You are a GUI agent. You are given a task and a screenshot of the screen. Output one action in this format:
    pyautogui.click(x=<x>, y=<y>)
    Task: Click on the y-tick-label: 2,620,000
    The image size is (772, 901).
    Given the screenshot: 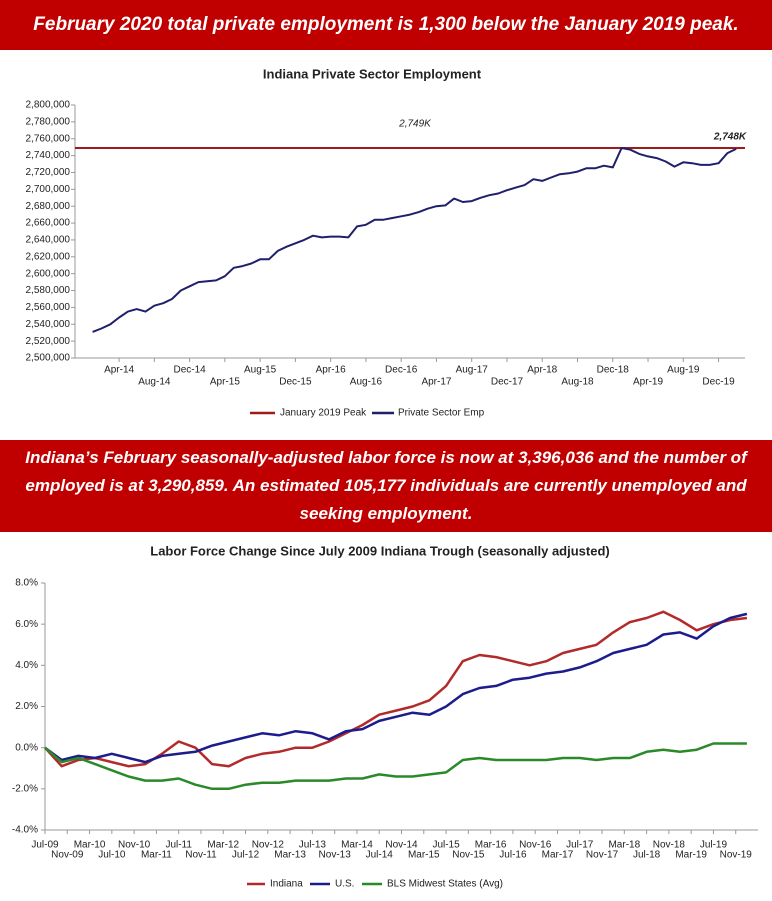 What is the action you would take?
    pyautogui.click(x=48, y=256)
    